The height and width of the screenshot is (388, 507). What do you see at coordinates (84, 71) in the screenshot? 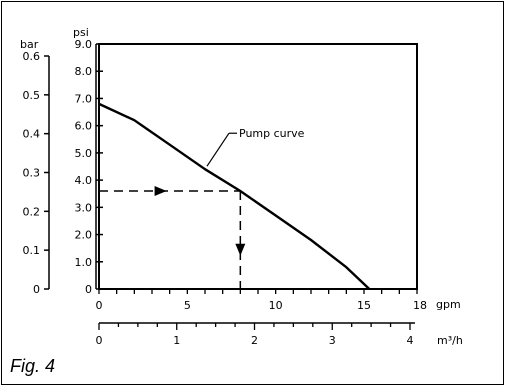
I see `y-primary-tick-label: 8.0` at bounding box center [84, 71].